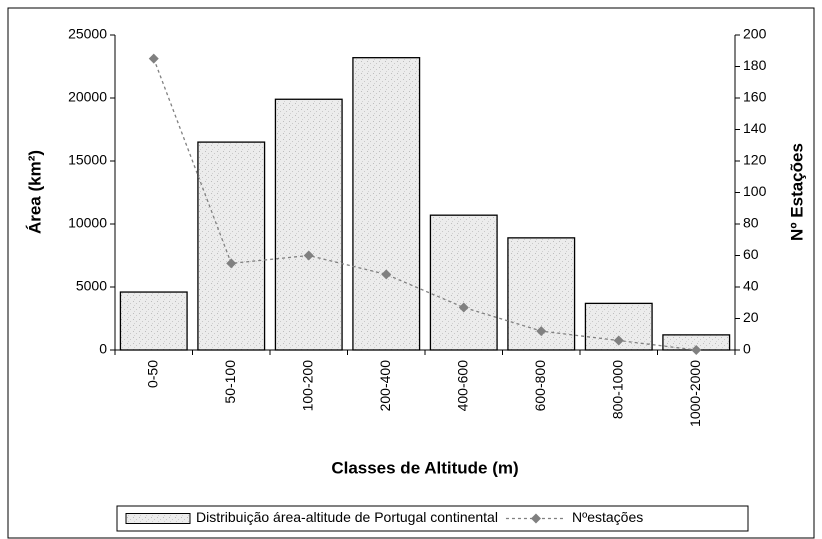 This screenshot has width=822, height=539. Describe the element at coordinates (87, 160) in the screenshot. I see `y-tick-label: 15000` at that location.